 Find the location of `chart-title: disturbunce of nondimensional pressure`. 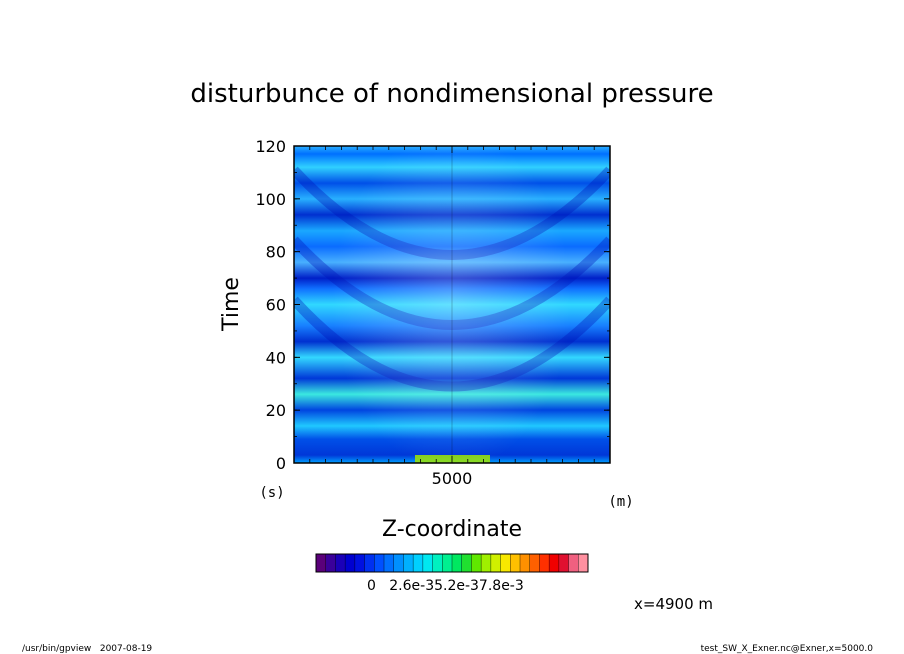

chart-title: disturbunce of nondimensional pressure is located at coordinates (451, 94).